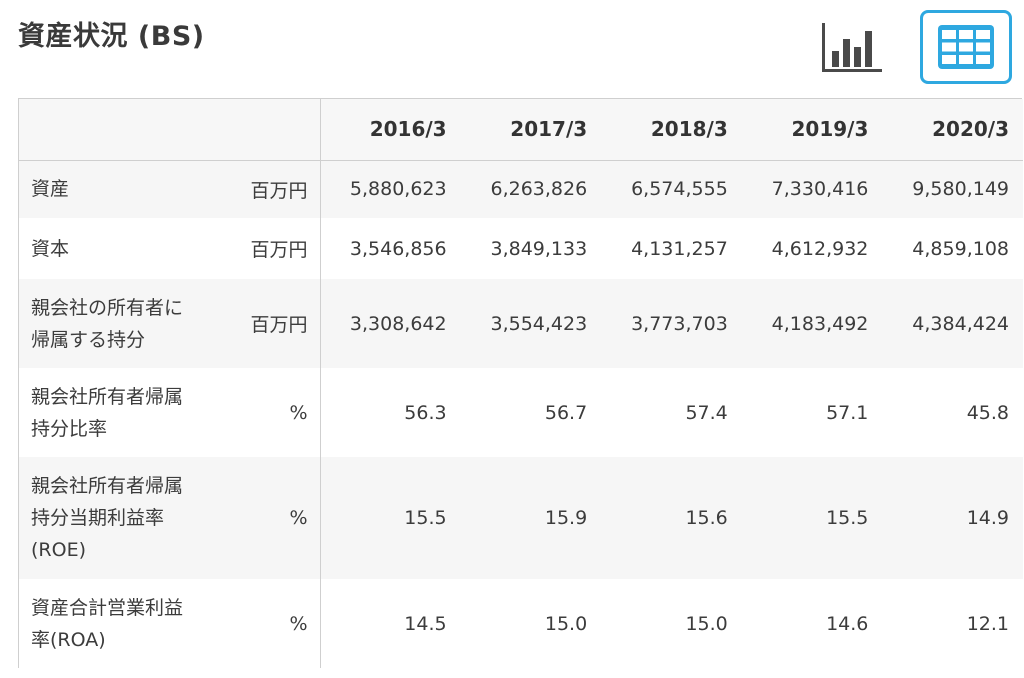 The height and width of the screenshot is (678, 1024). What do you see at coordinates (952, 189) in the screenshot?
I see `table-cell: 9,580,149` at bounding box center [952, 189].